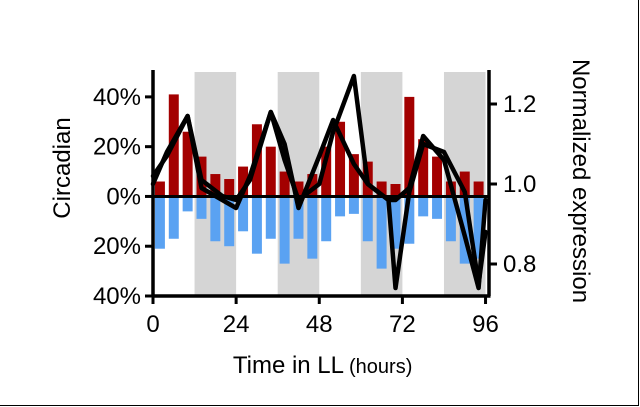 Image resolution: width=640 pixels, height=407 pixels. What do you see at coordinates (117, 246) in the screenshot?
I see `left-tick-label-3: 20%` at bounding box center [117, 246].